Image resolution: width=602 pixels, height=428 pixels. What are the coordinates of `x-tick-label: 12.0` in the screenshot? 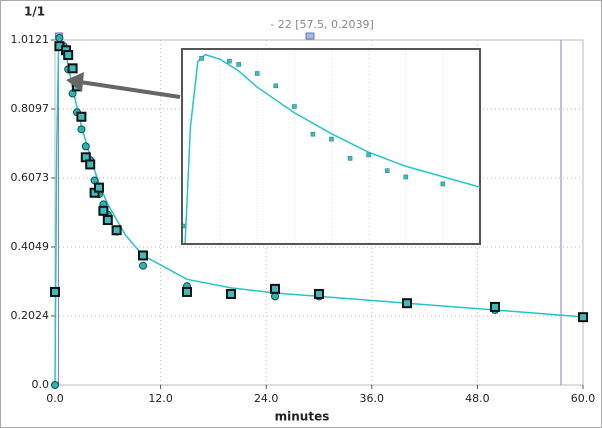 It's located at (160, 398).